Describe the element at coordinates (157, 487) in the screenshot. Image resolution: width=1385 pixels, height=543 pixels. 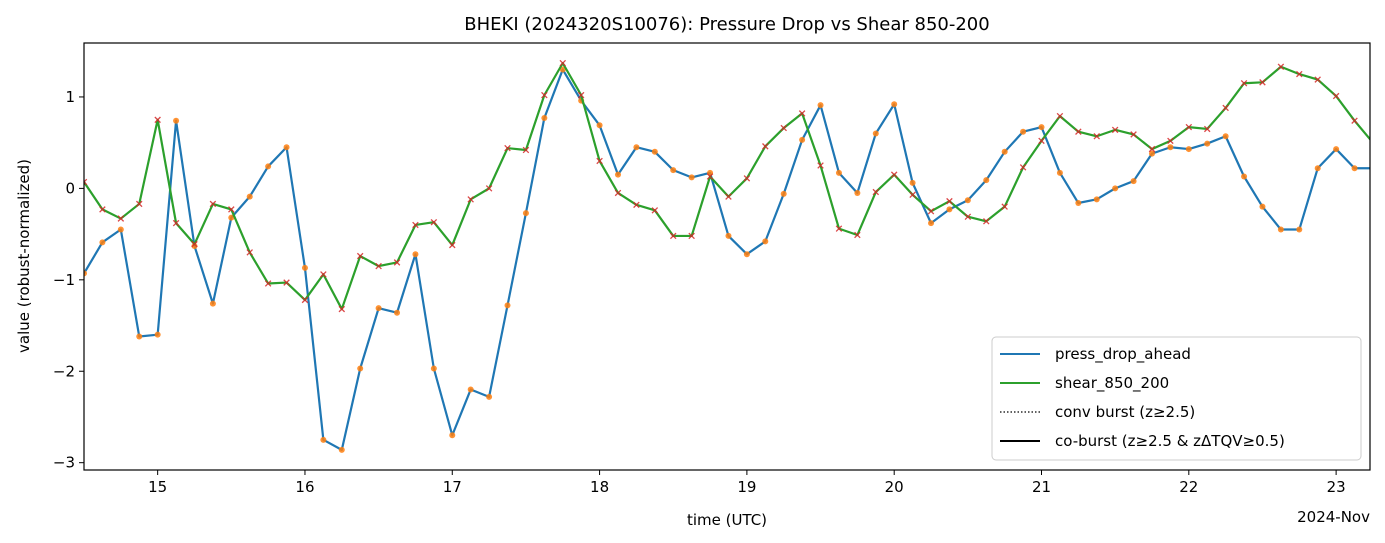
I see `x-tick-label: 15` at that location.